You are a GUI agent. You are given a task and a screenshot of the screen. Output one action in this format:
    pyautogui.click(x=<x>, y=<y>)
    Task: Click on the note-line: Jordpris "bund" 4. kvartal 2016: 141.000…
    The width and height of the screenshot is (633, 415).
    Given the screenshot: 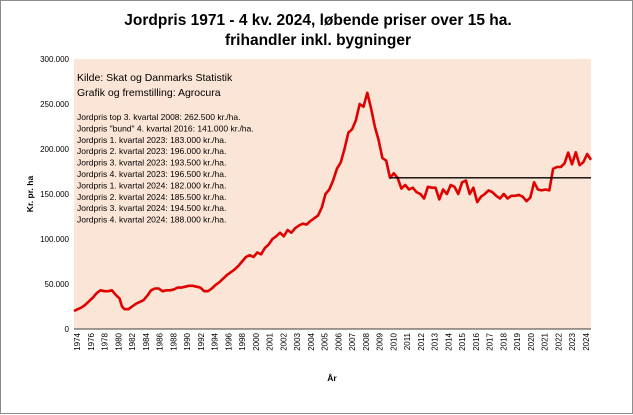 What is the action you would take?
    pyautogui.click(x=165, y=128)
    